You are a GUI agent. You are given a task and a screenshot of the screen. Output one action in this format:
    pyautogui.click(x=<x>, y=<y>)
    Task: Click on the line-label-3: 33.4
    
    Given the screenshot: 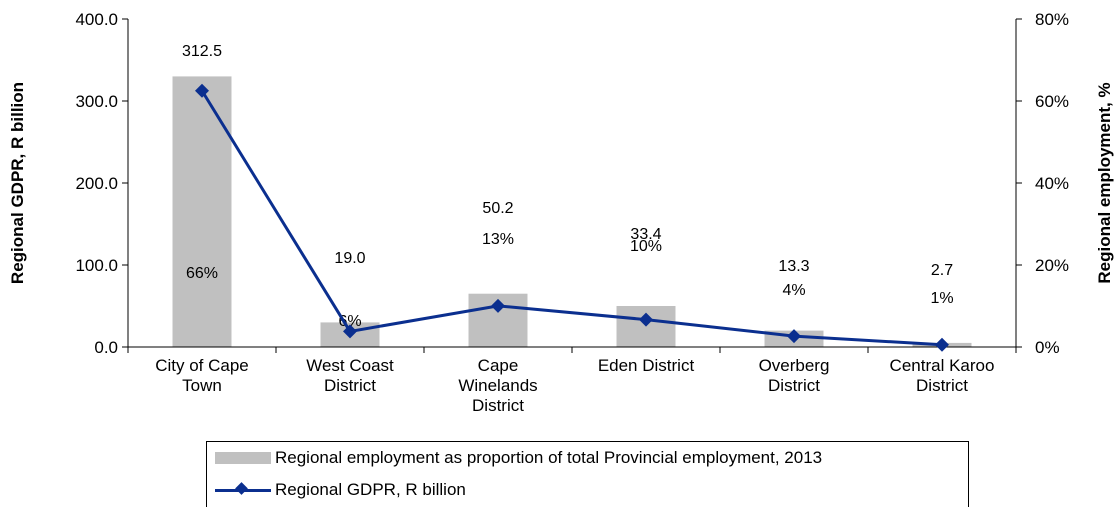 What is the action you would take?
    pyautogui.click(x=645, y=234)
    